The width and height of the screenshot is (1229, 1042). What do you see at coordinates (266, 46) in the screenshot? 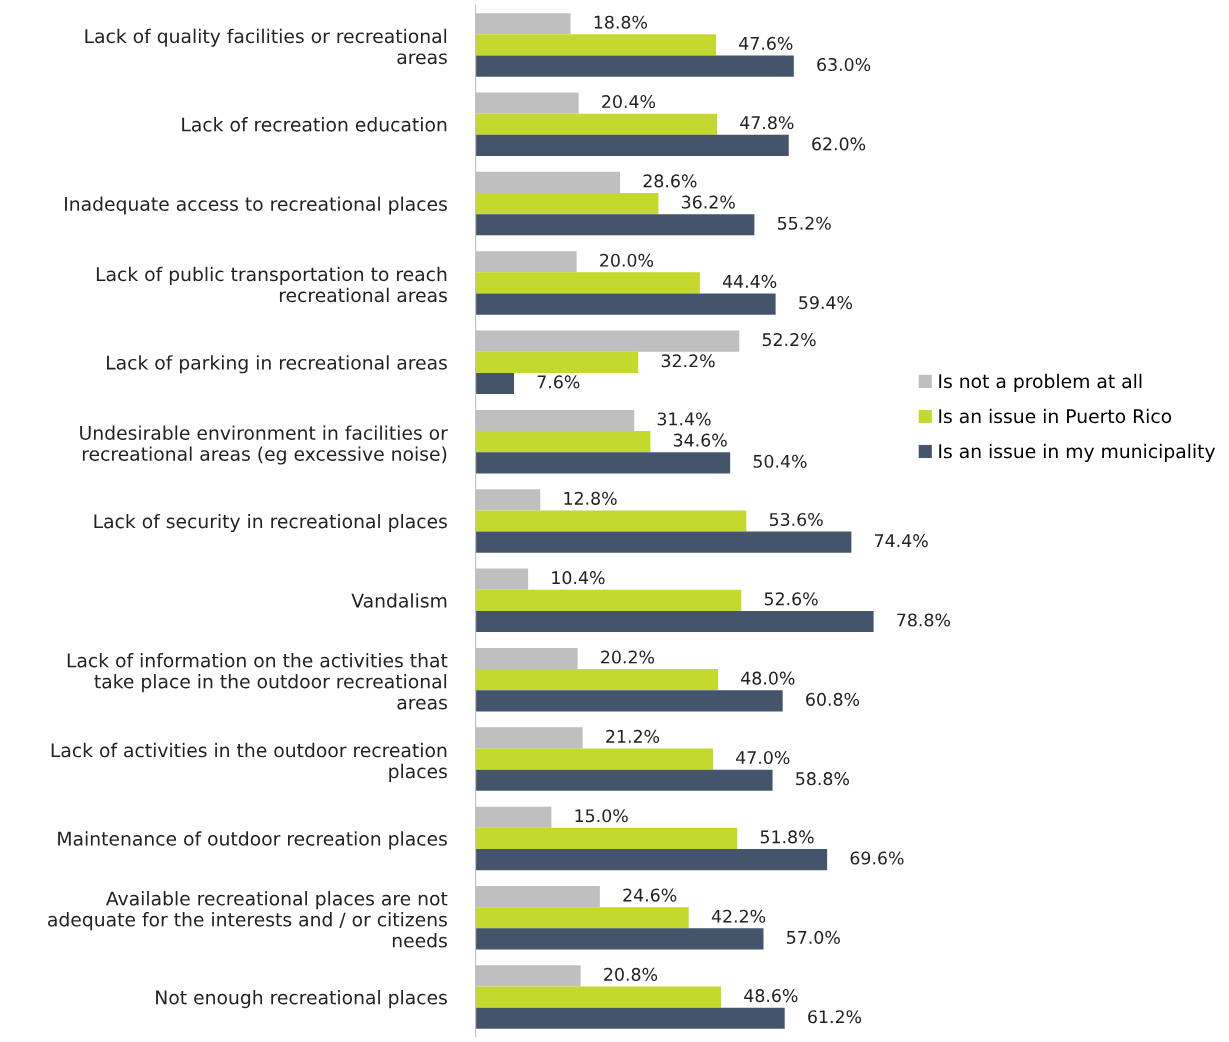
I see `y-tick-label: Lack of quality facilities or recreational areas` at bounding box center [266, 46].